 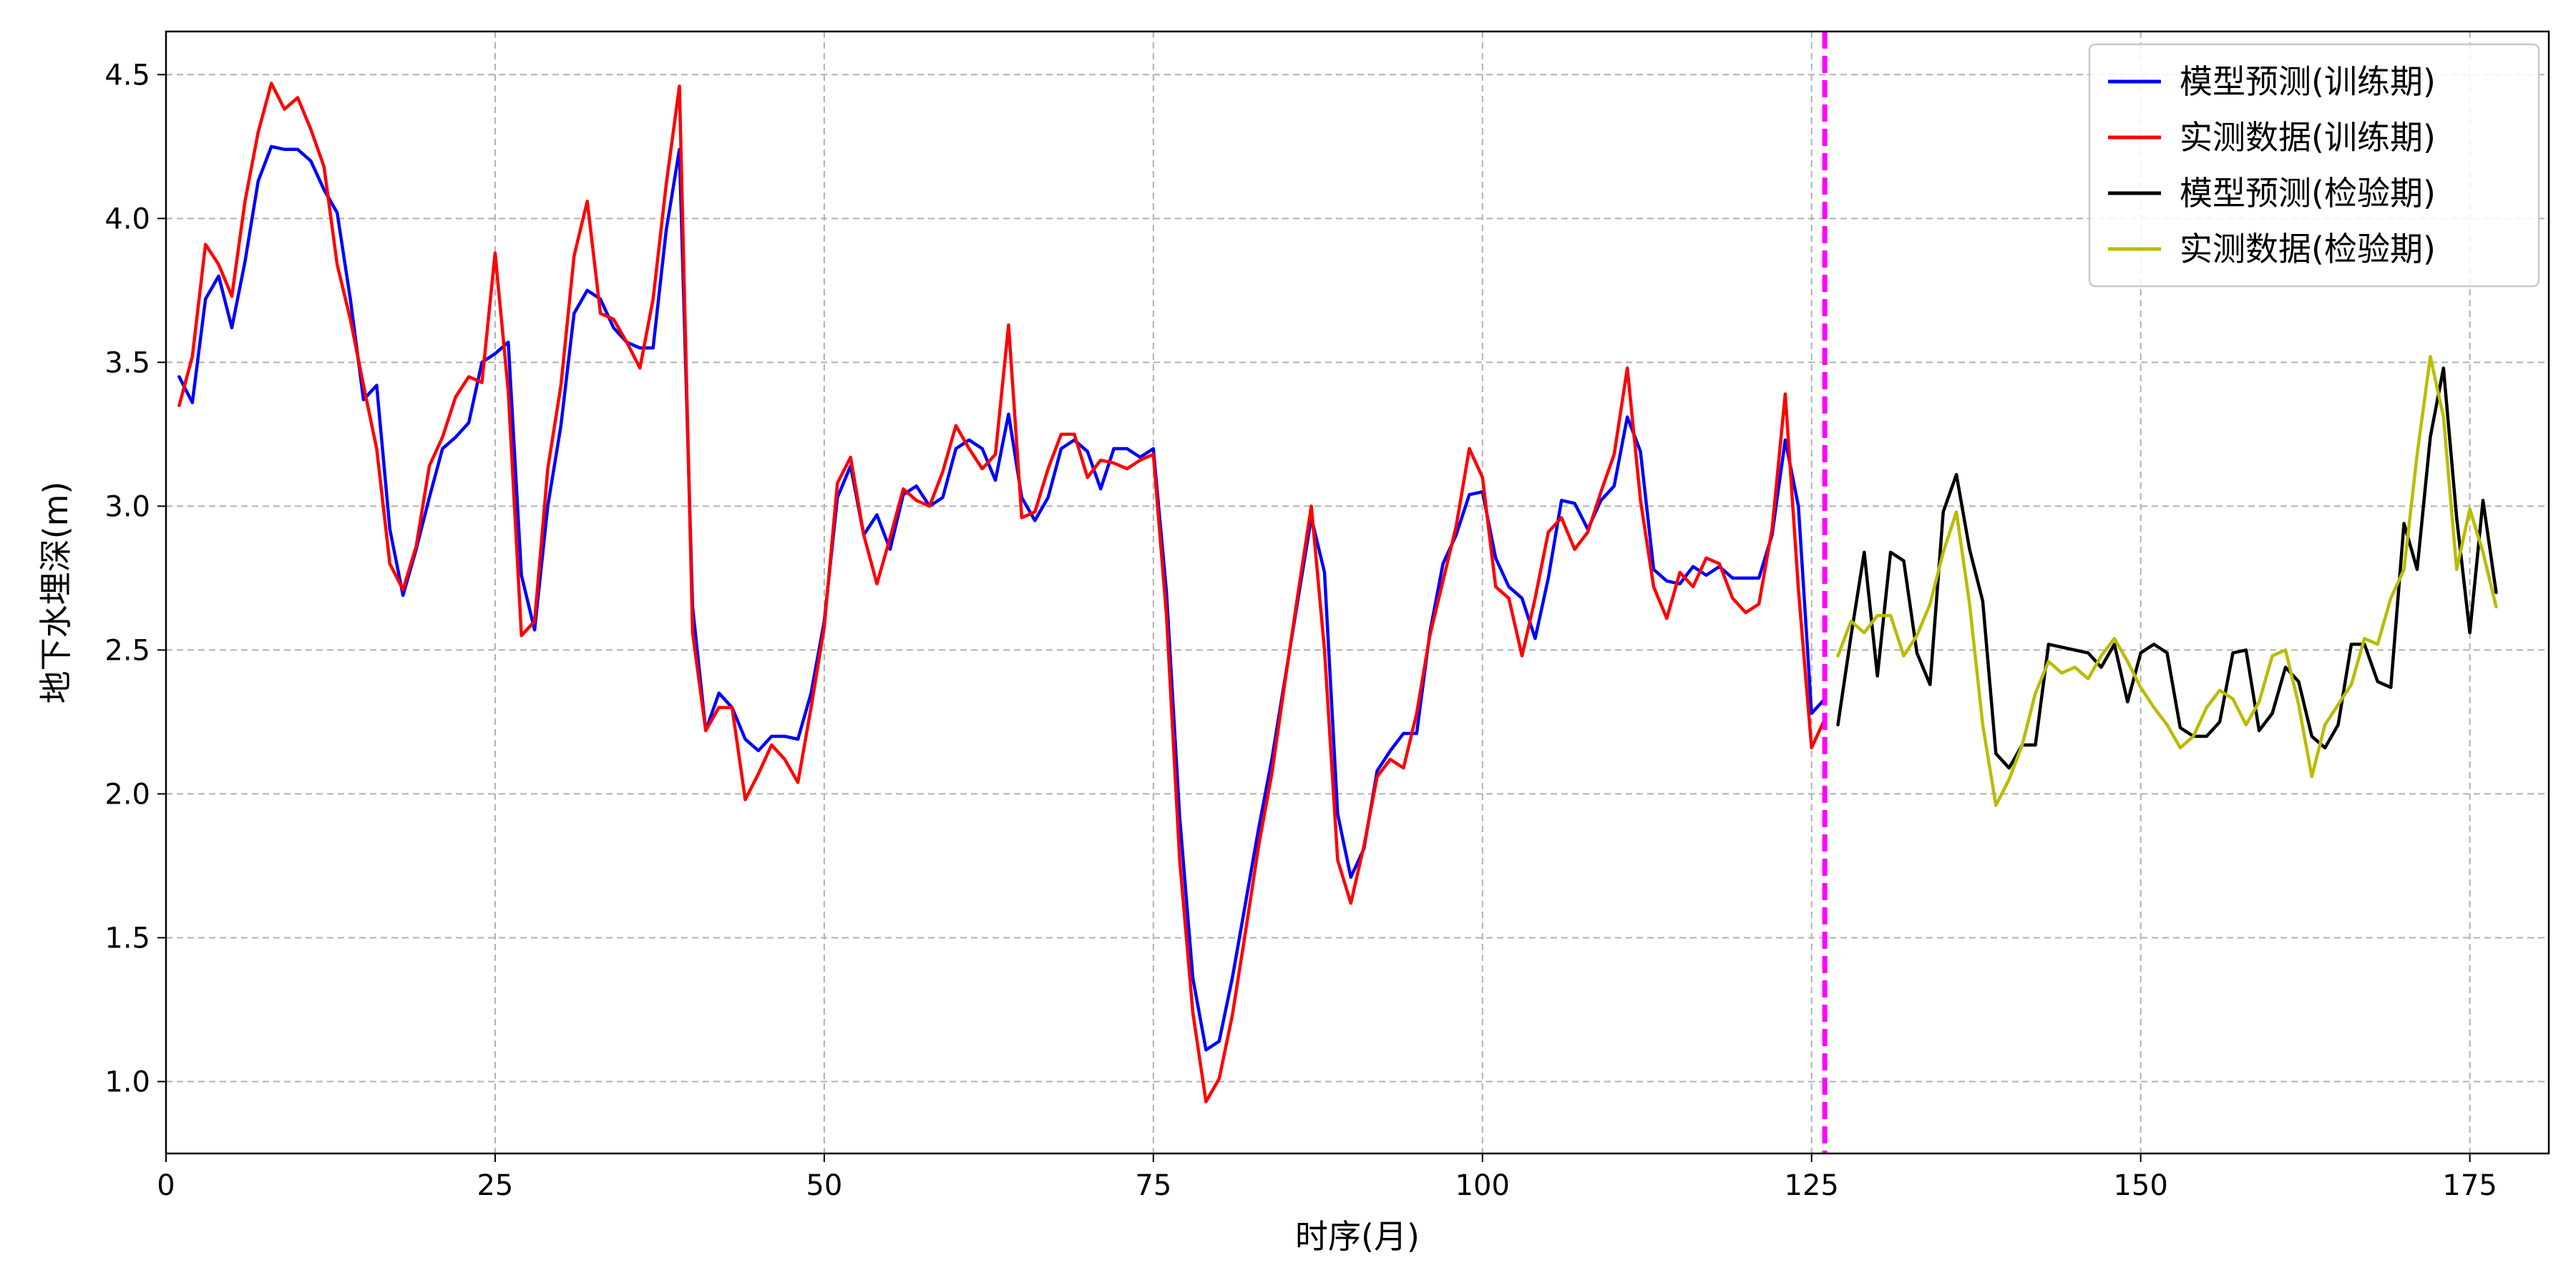 I want to click on y-axis-title: 地下水埋深(m), so click(x=55, y=593).